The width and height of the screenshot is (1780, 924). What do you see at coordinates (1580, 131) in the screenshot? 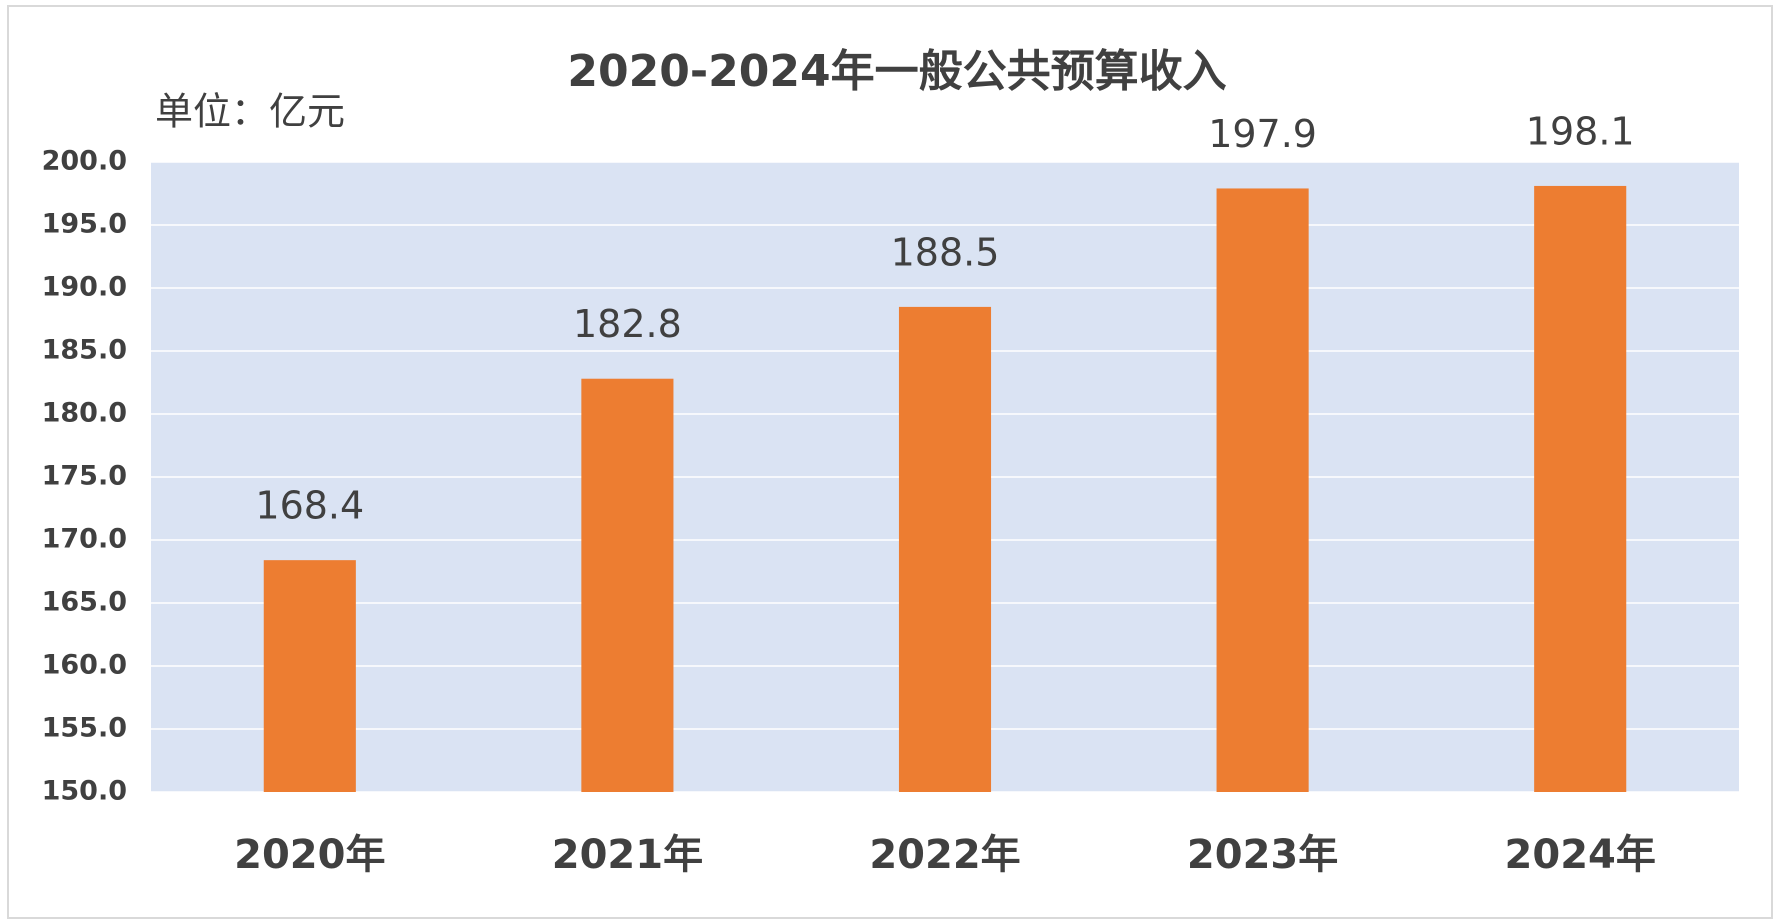
I see `data-label: 198.1` at bounding box center [1580, 131].